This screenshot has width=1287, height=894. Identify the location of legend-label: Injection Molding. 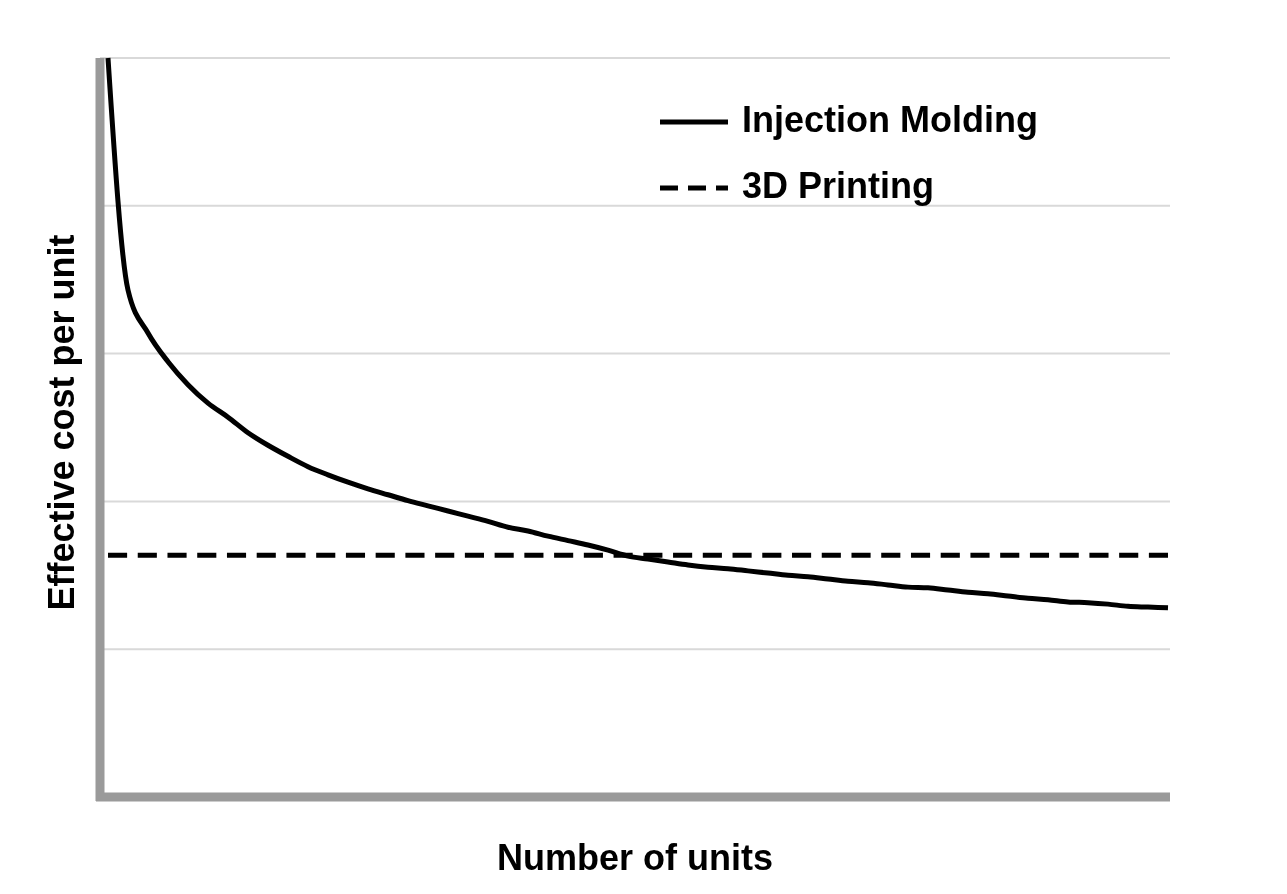
(890, 119).